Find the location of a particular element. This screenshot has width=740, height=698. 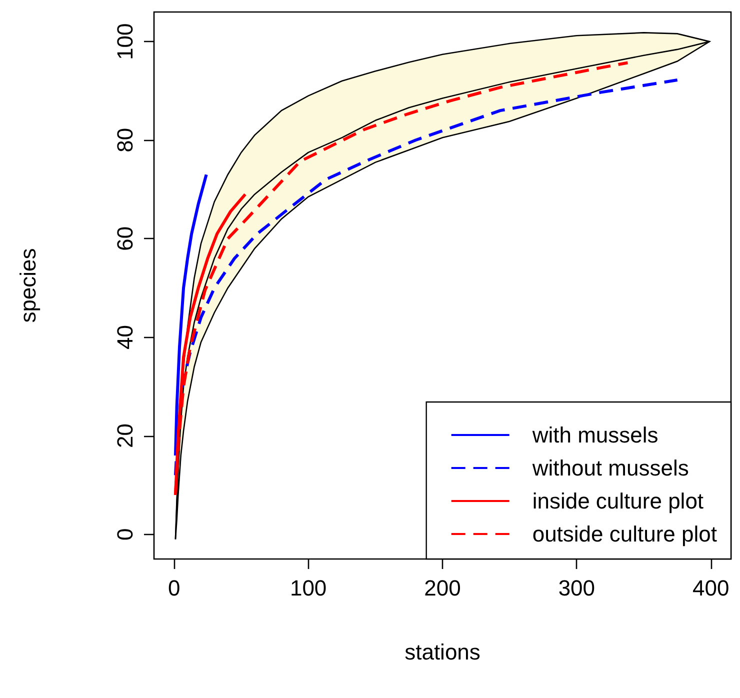

legend-label: with mussels is located at coordinates (594, 435).